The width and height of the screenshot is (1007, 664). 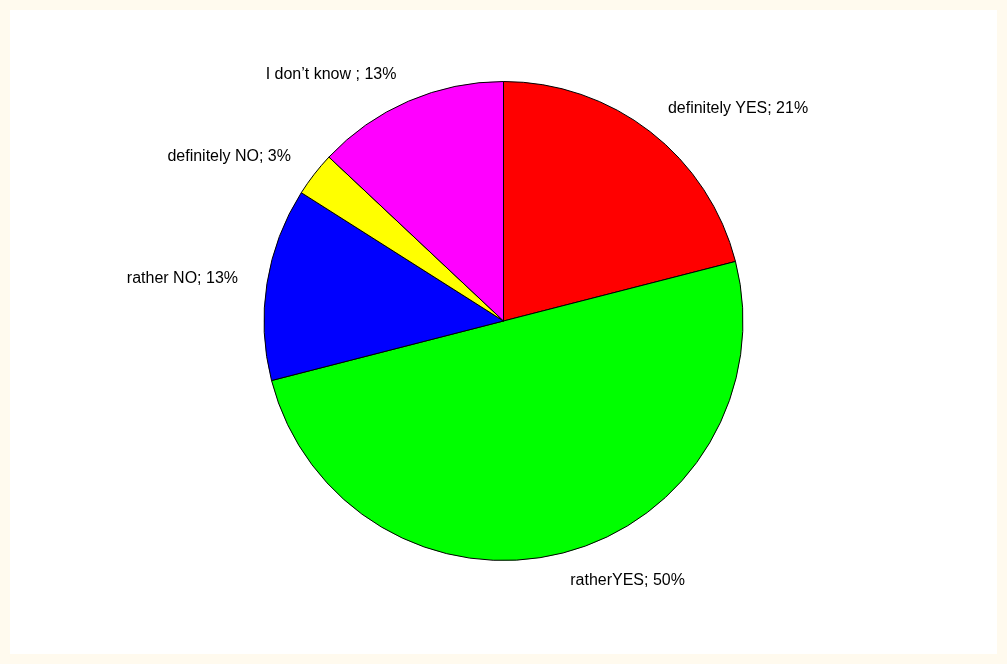 I want to click on slice-label: definitely YES; 21%, so click(x=738, y=108).